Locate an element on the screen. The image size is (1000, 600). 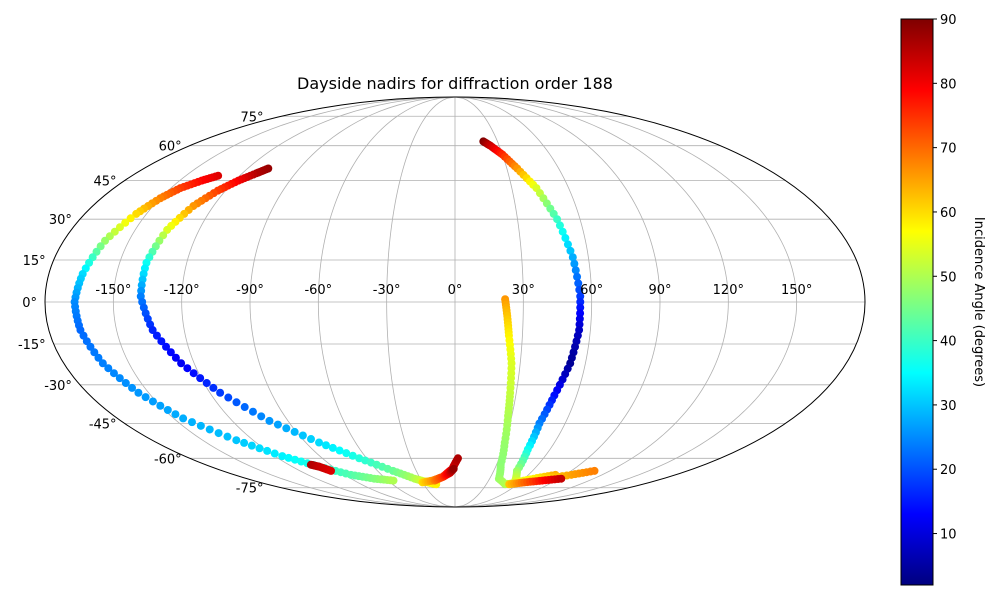
y-tick-label: 30° is located at coordinates (60, 220).